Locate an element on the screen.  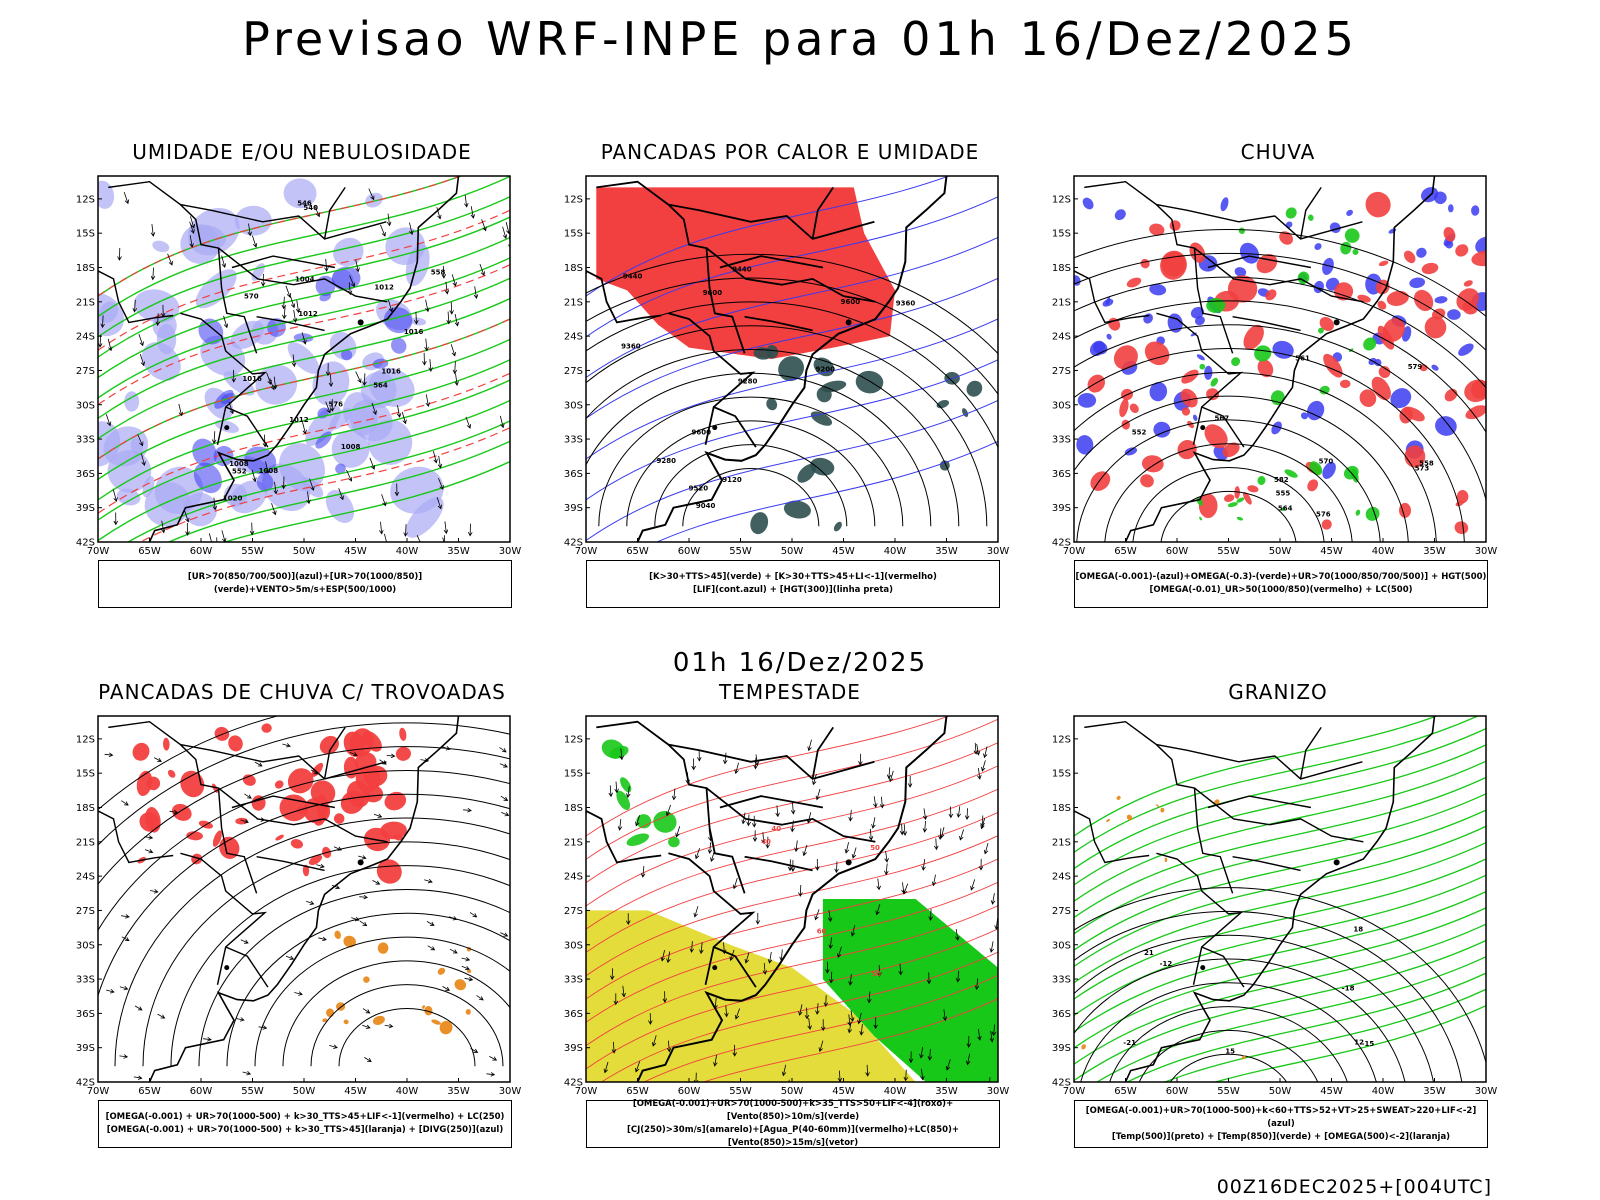
thickness-contour is located at coordinates (304, 443).